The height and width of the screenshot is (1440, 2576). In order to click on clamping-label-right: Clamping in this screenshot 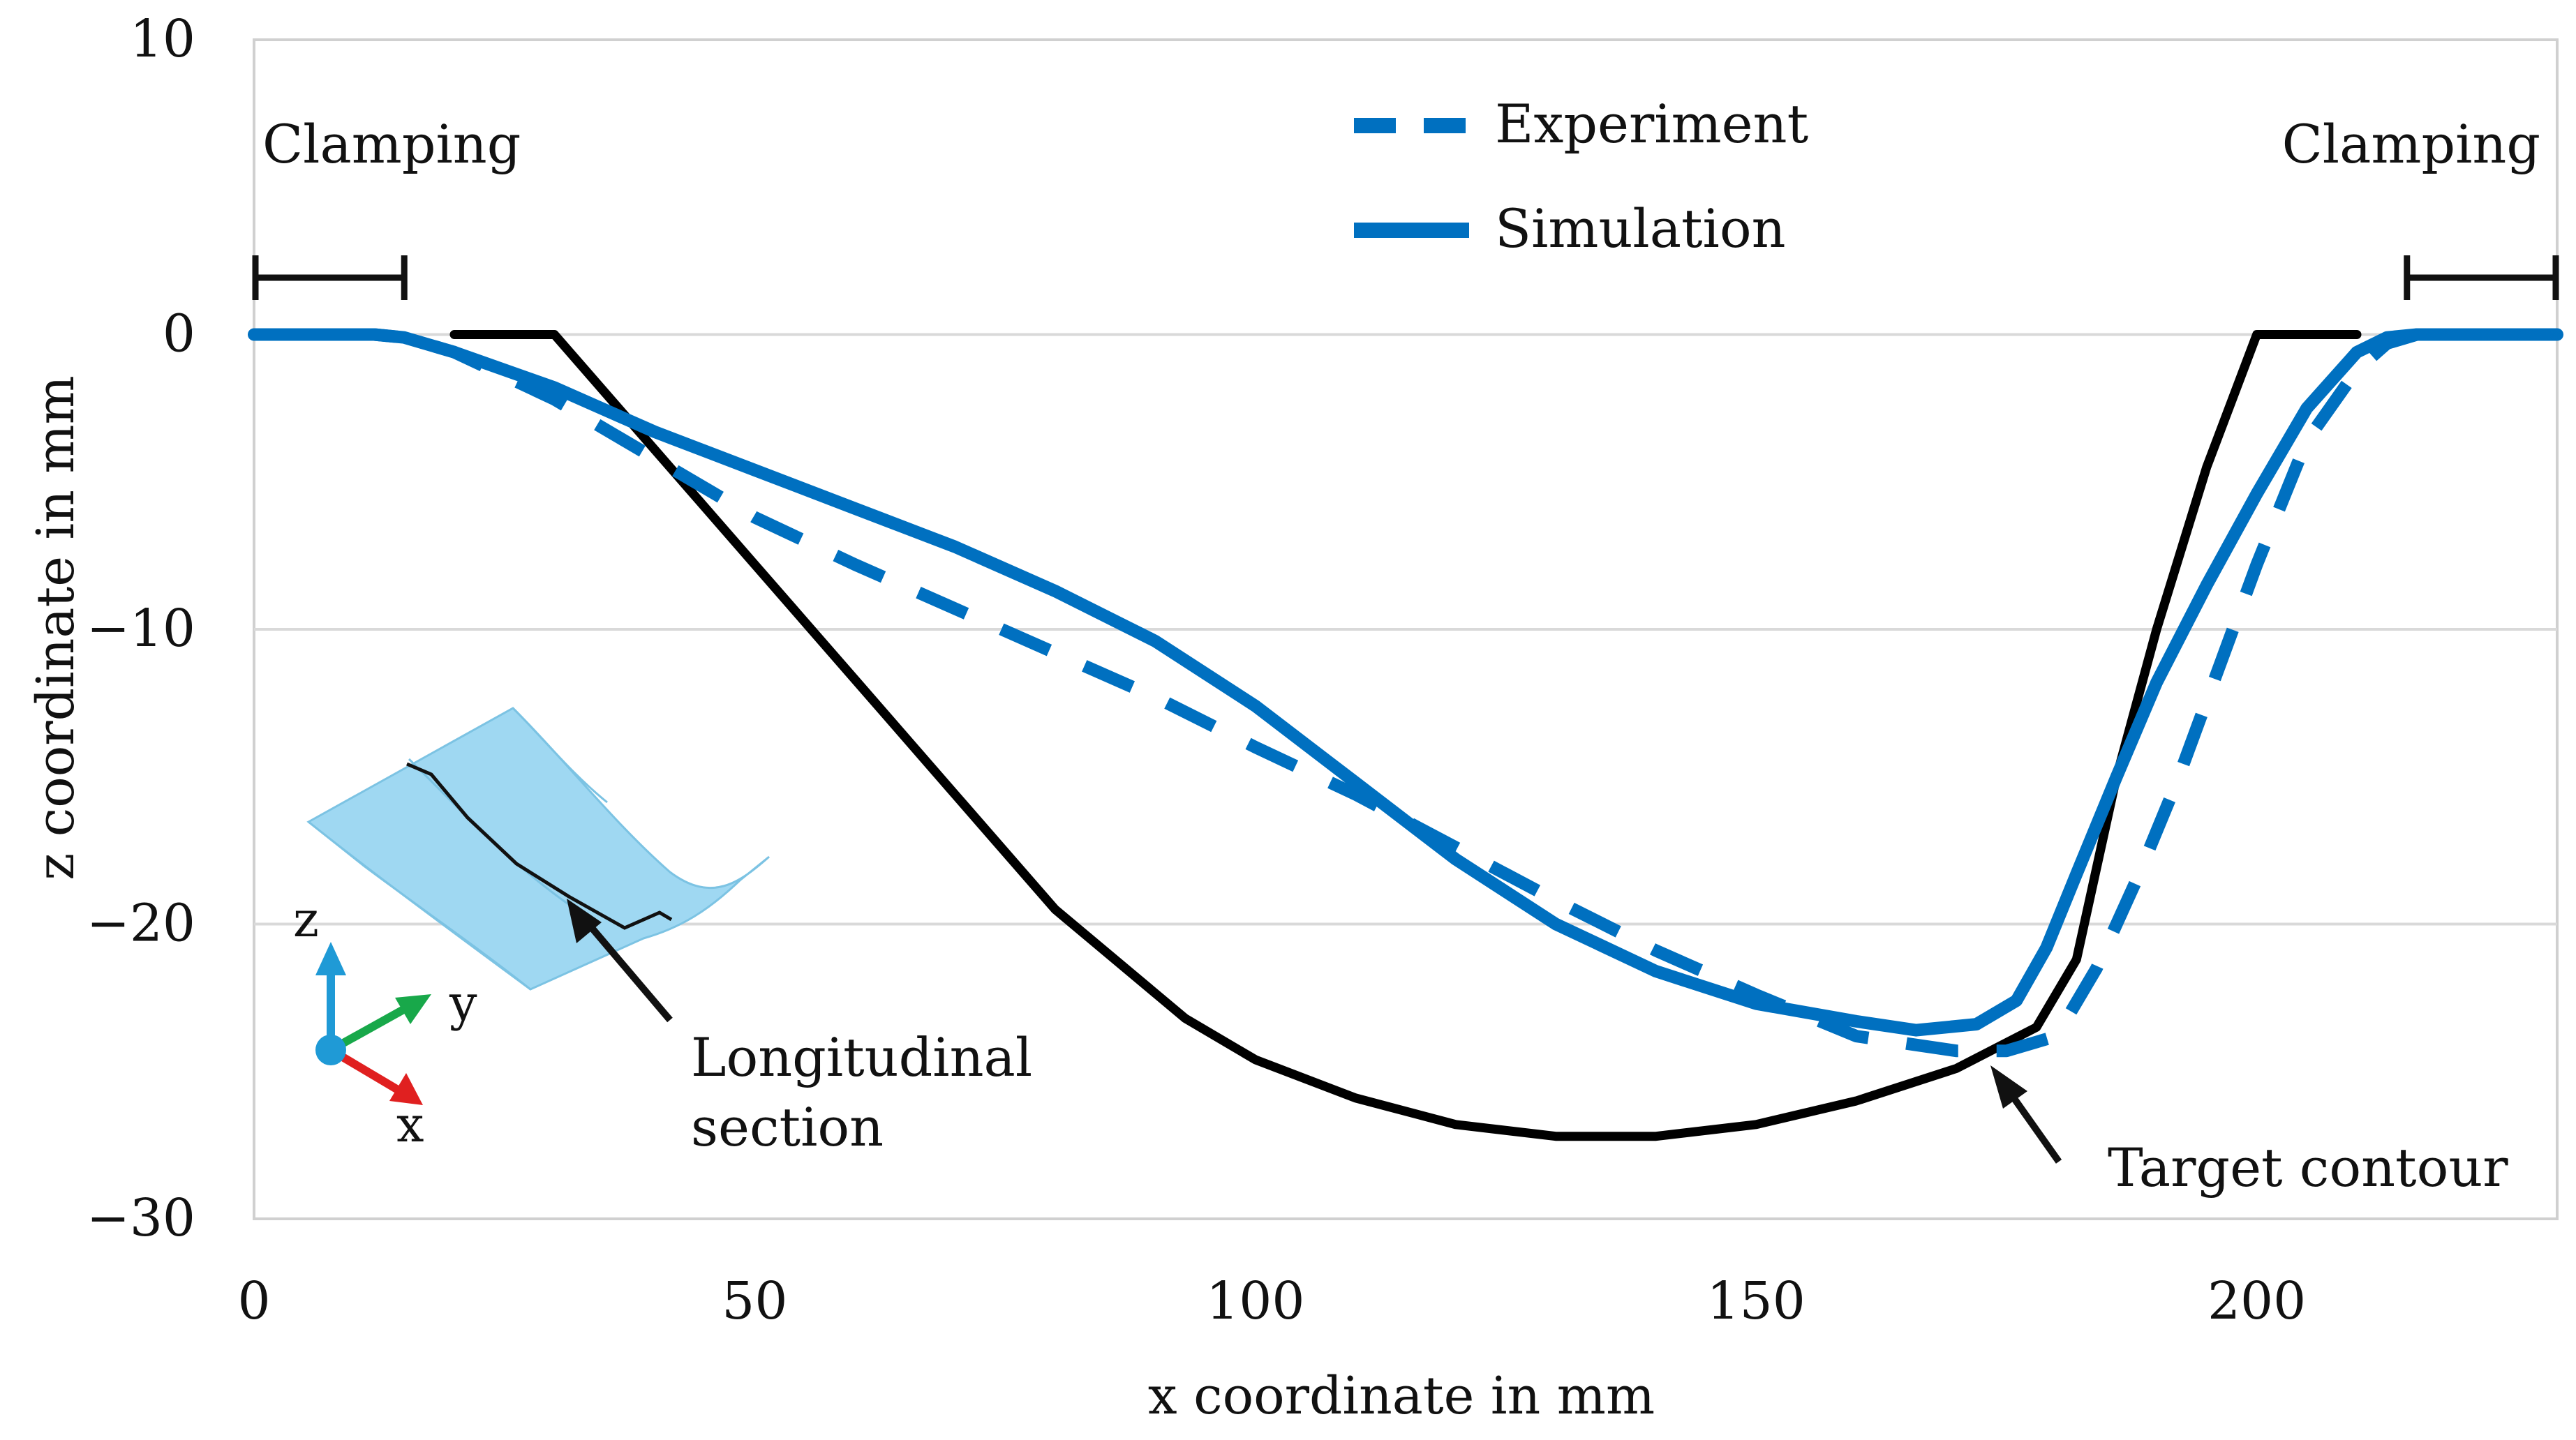, I will do `click(2411, 144)`.